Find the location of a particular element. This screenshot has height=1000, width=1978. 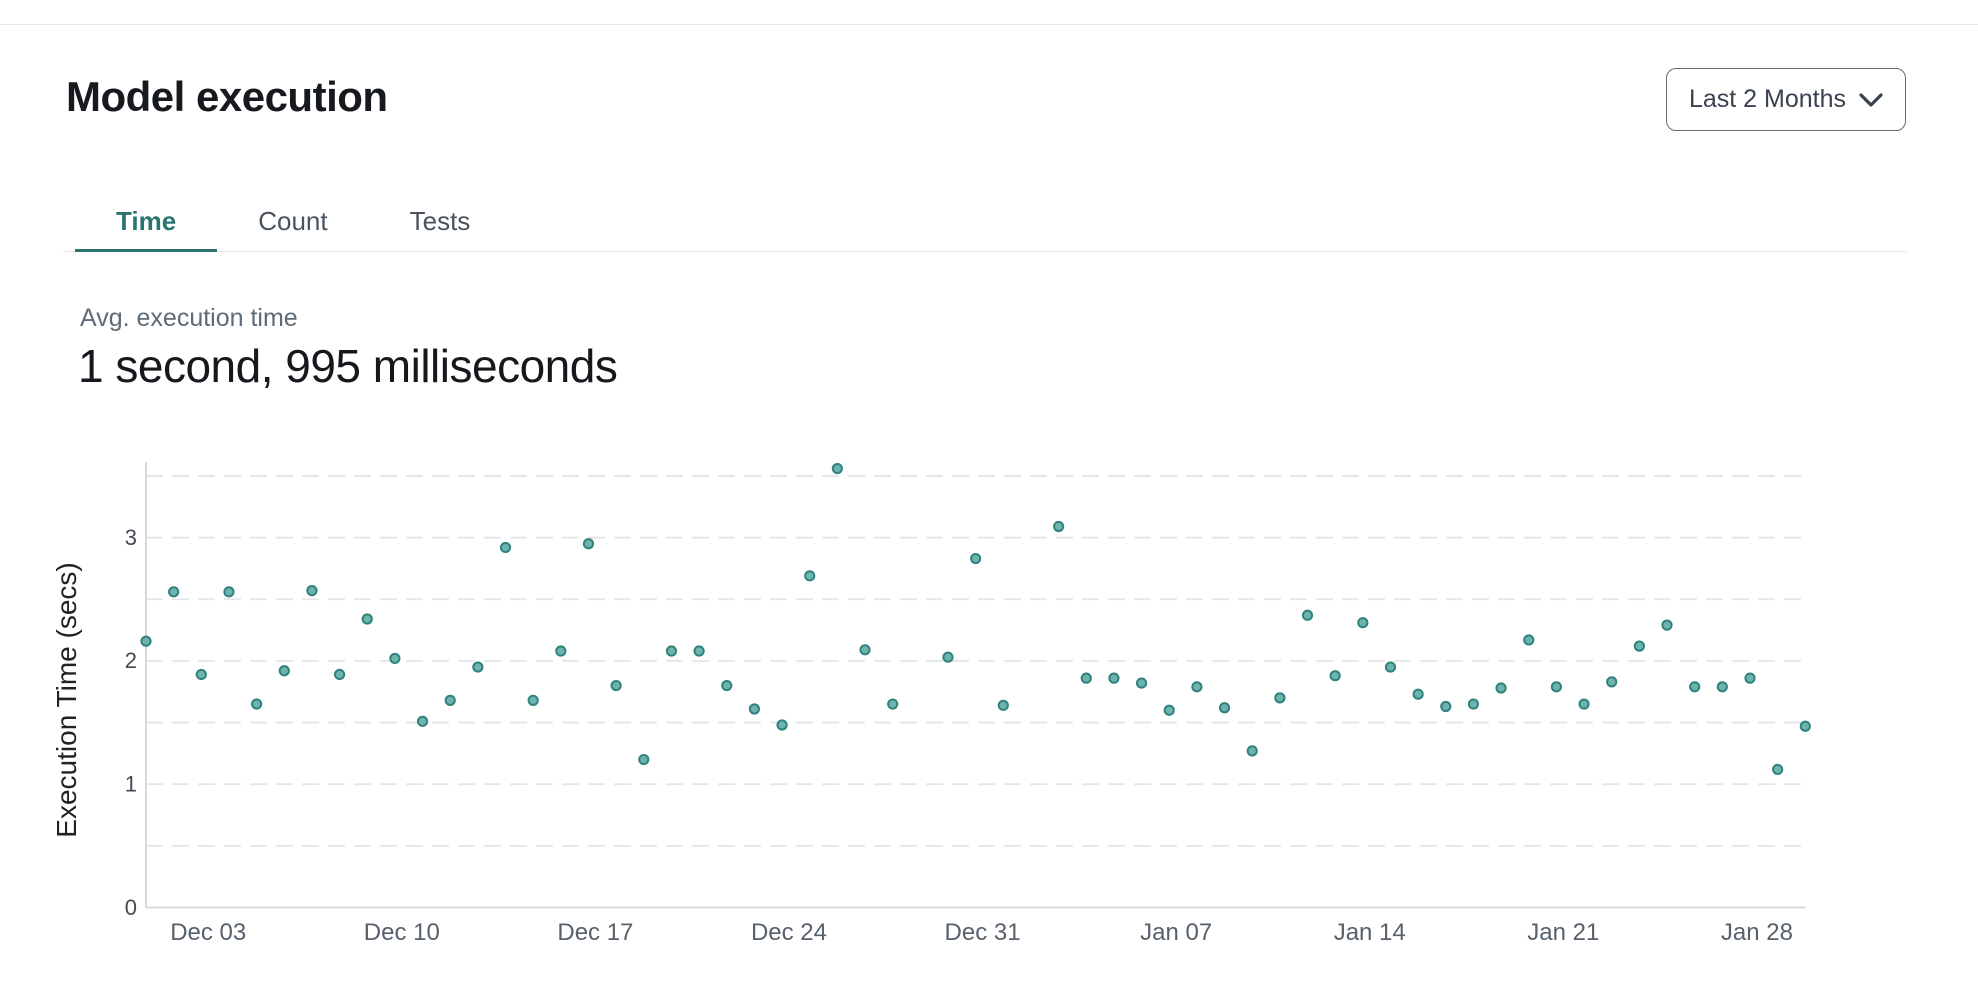

time-range-dropdown: Last 2 Months is located at coordinates (1786, 99).